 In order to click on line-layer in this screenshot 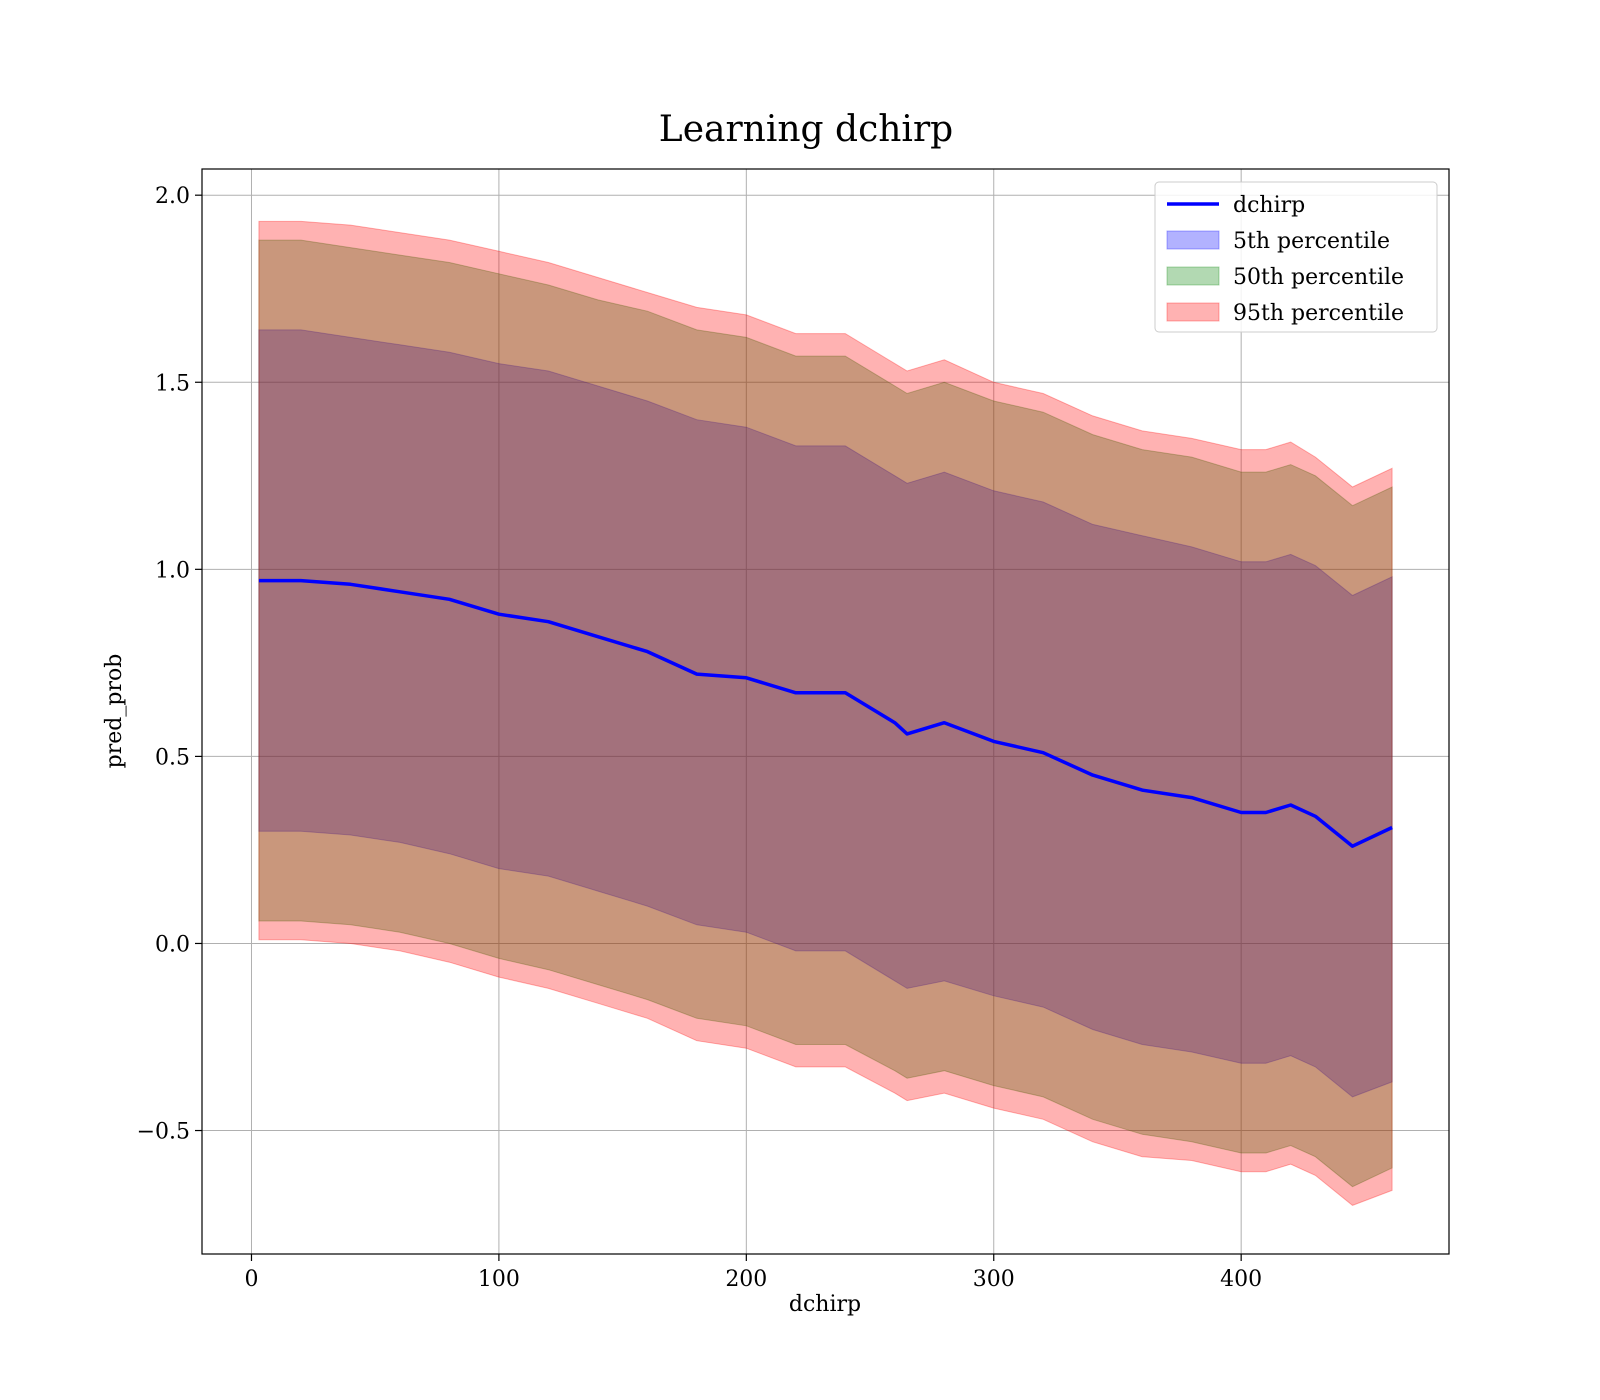, I will do `click(825, 713)`.